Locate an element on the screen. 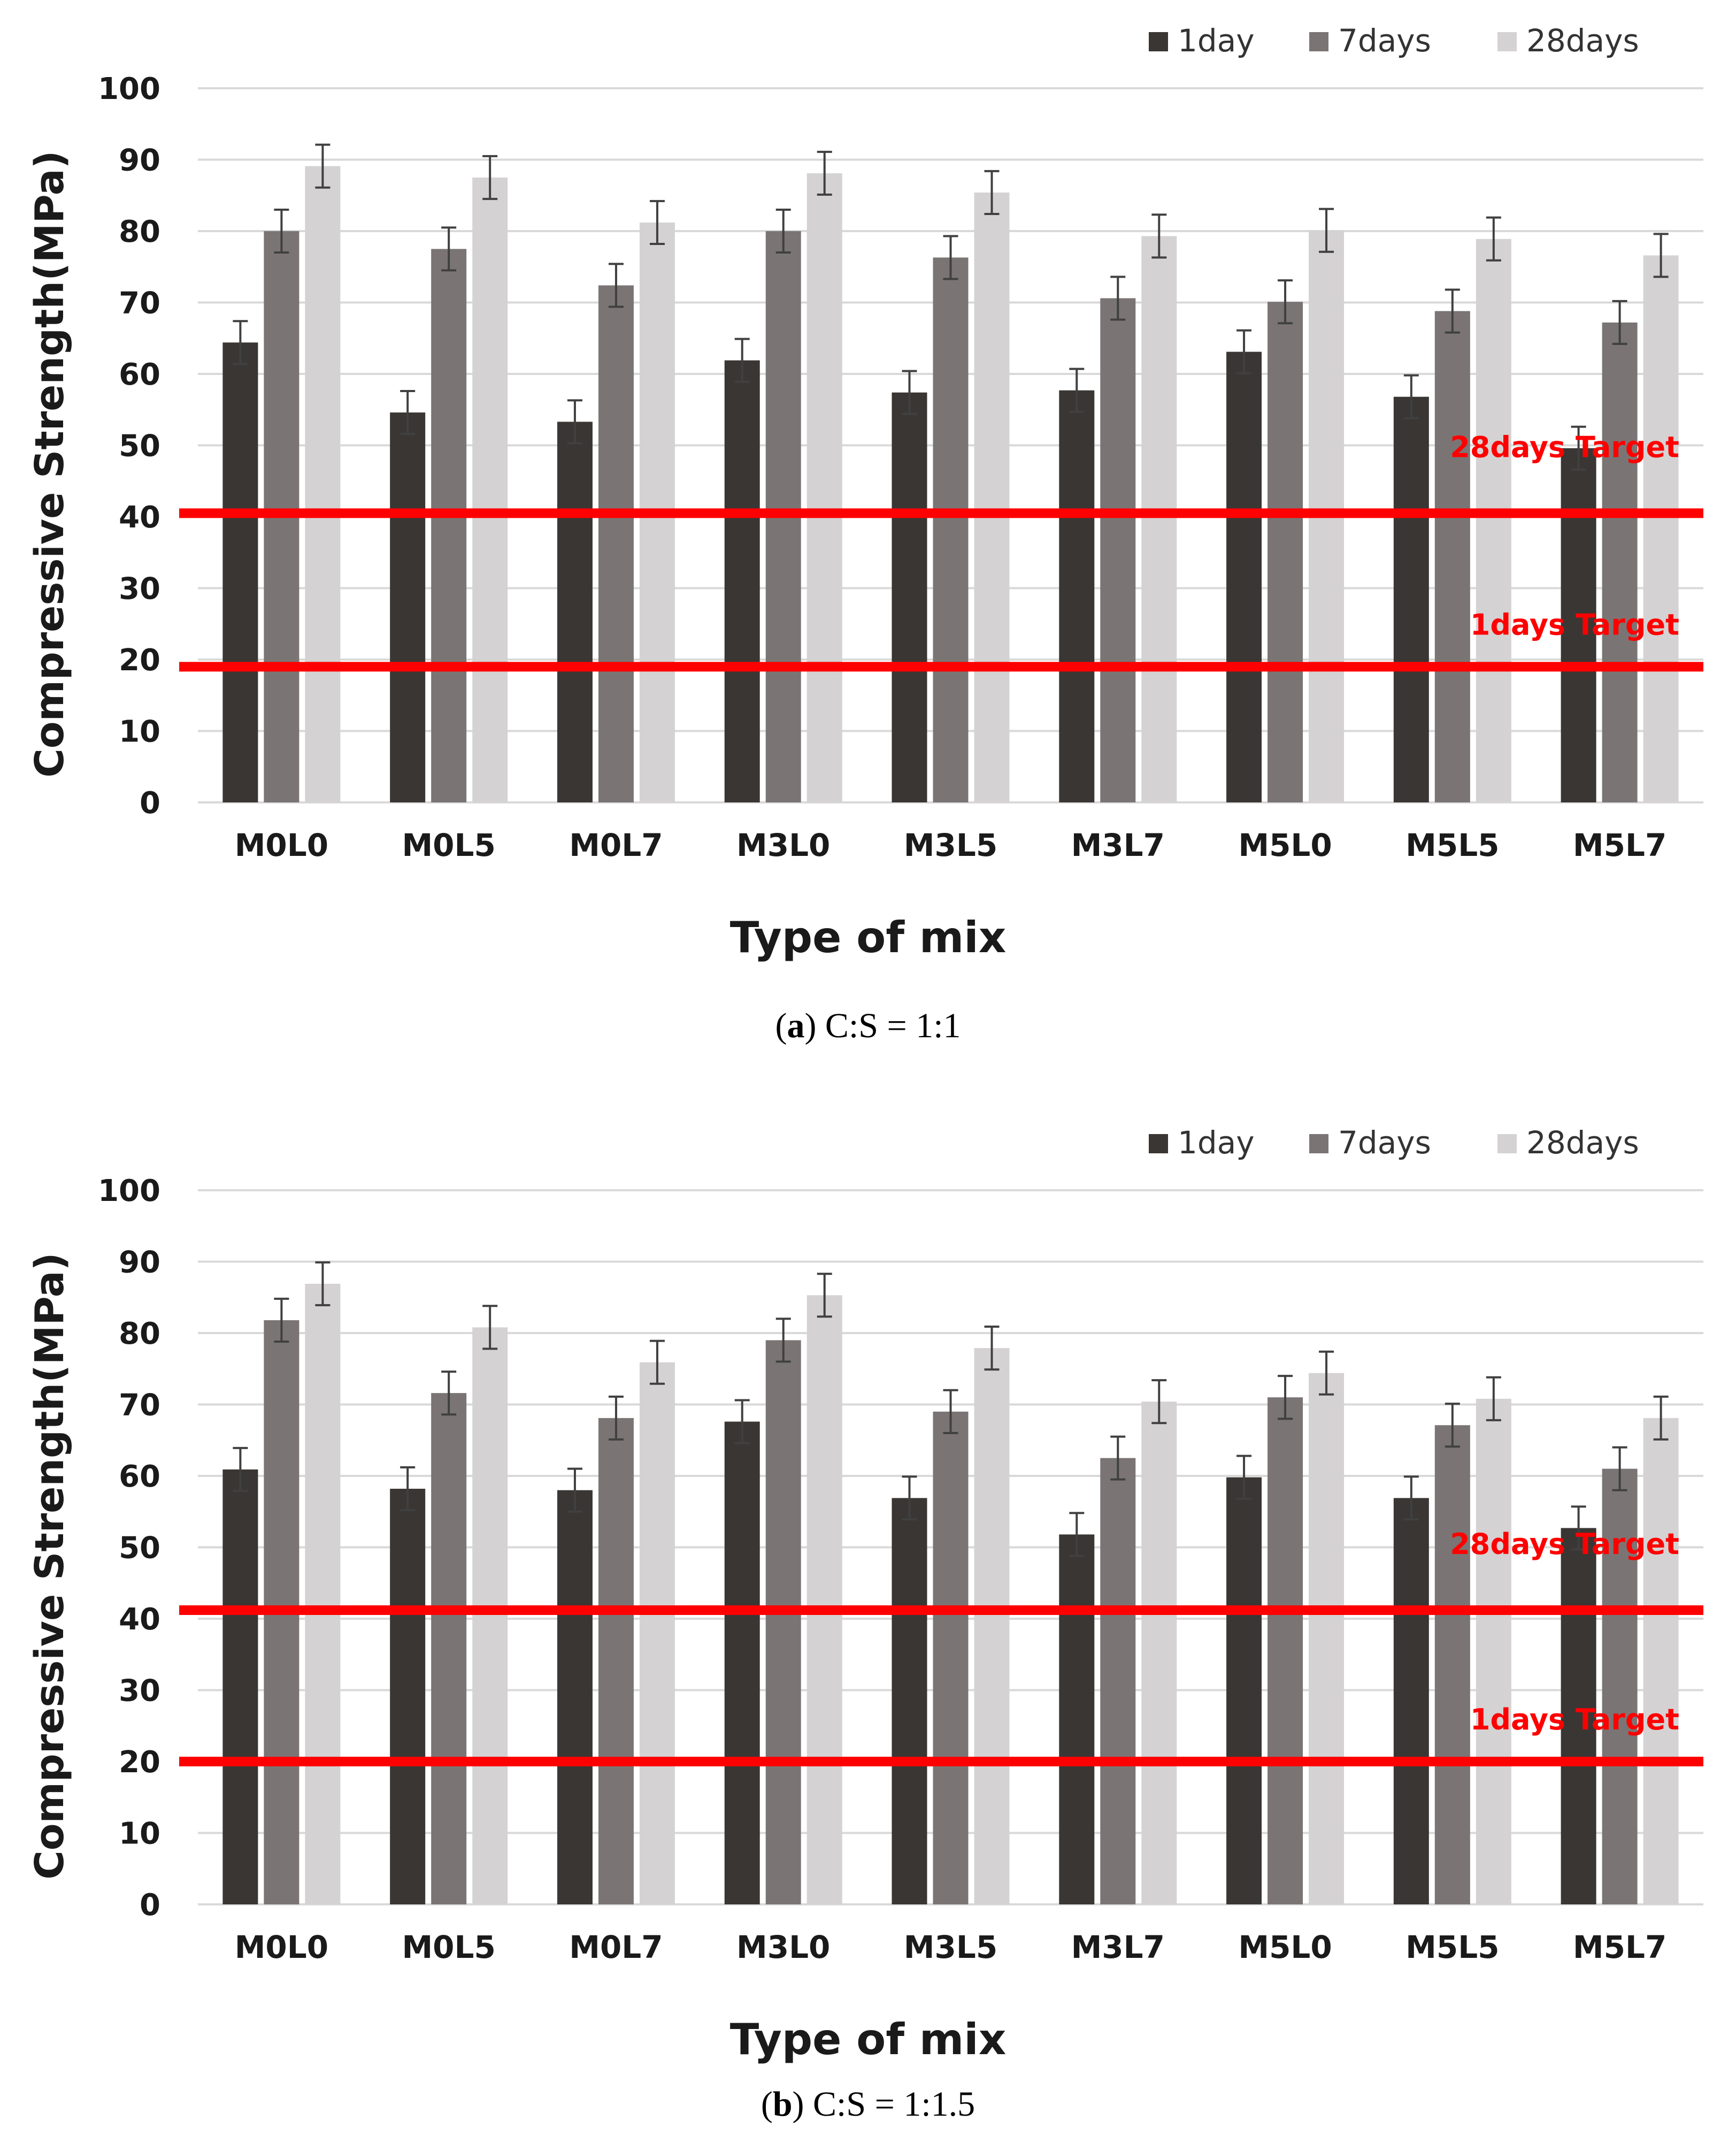 This screenshot has width=1736, height=2136. error-bar-7days-M0L5 is located at coordinates (449, 249).